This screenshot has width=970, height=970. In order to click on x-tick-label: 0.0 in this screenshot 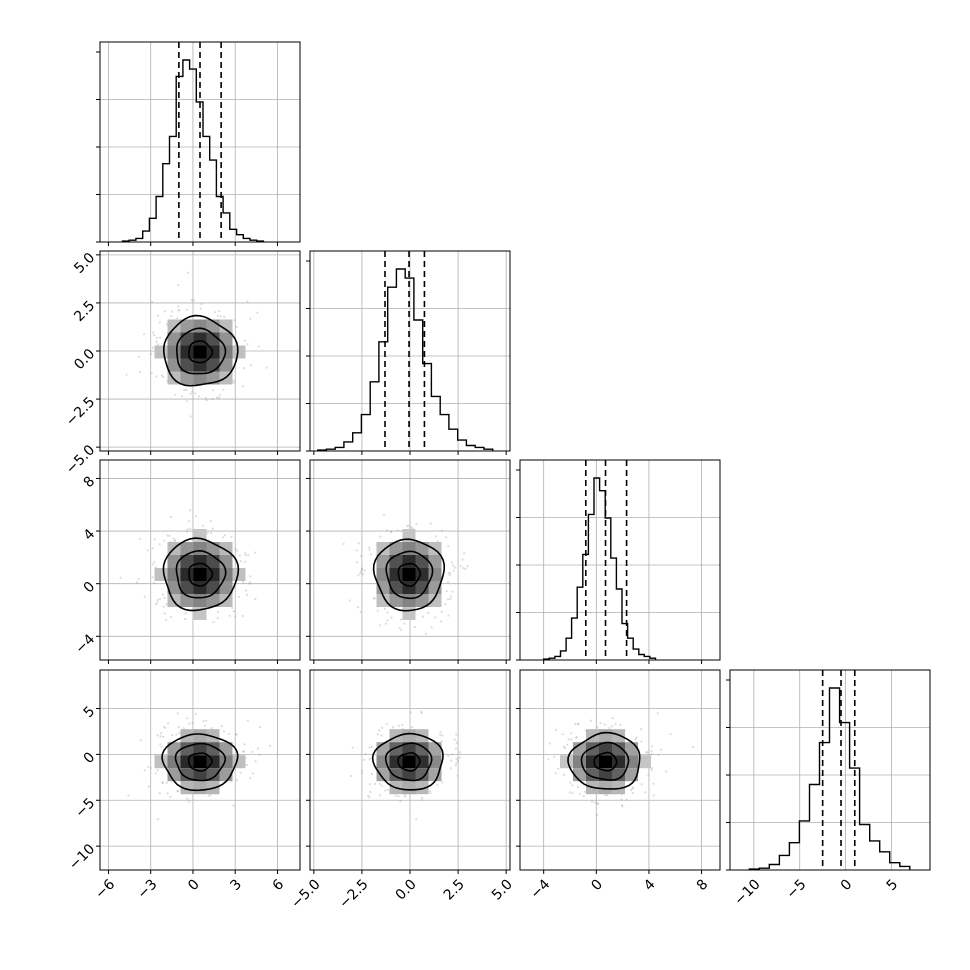, I will do `click(406, 889)`.